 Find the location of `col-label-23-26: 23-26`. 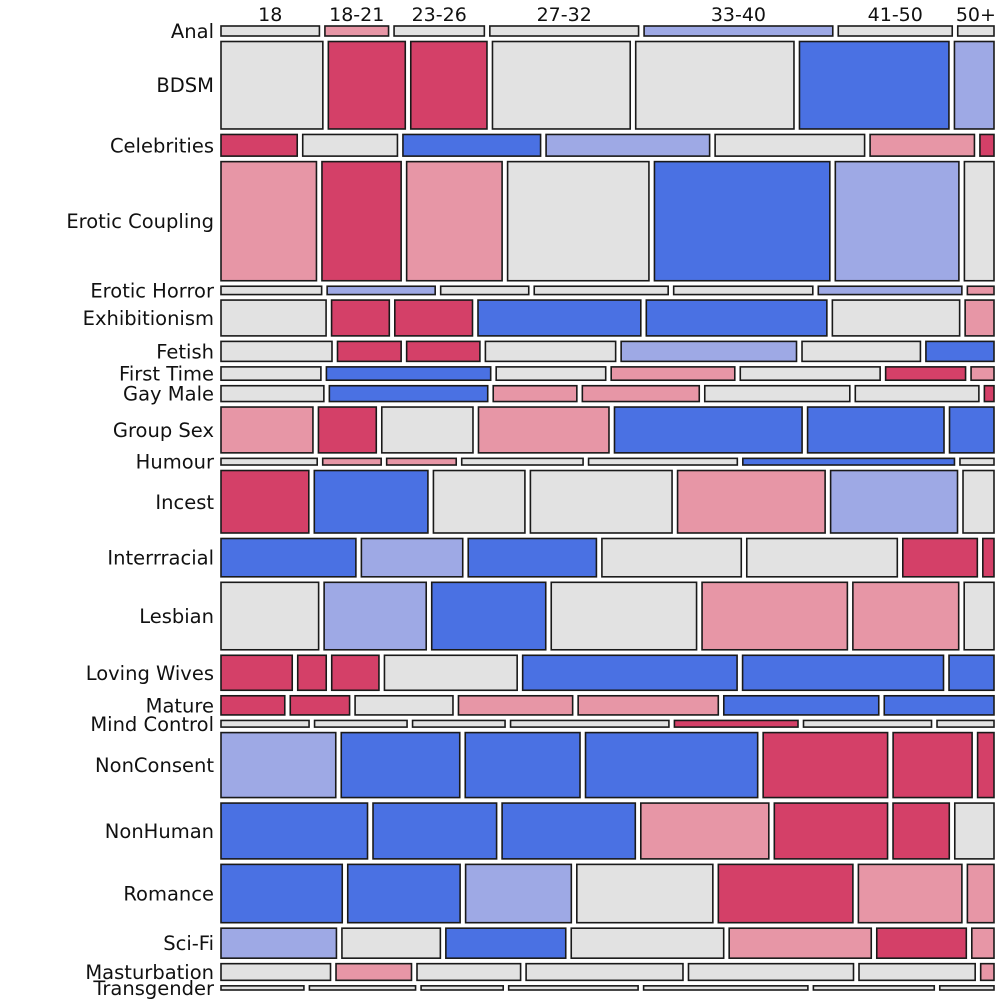

col-label-23-26: 23-26 is located at coordinates (439, 15).